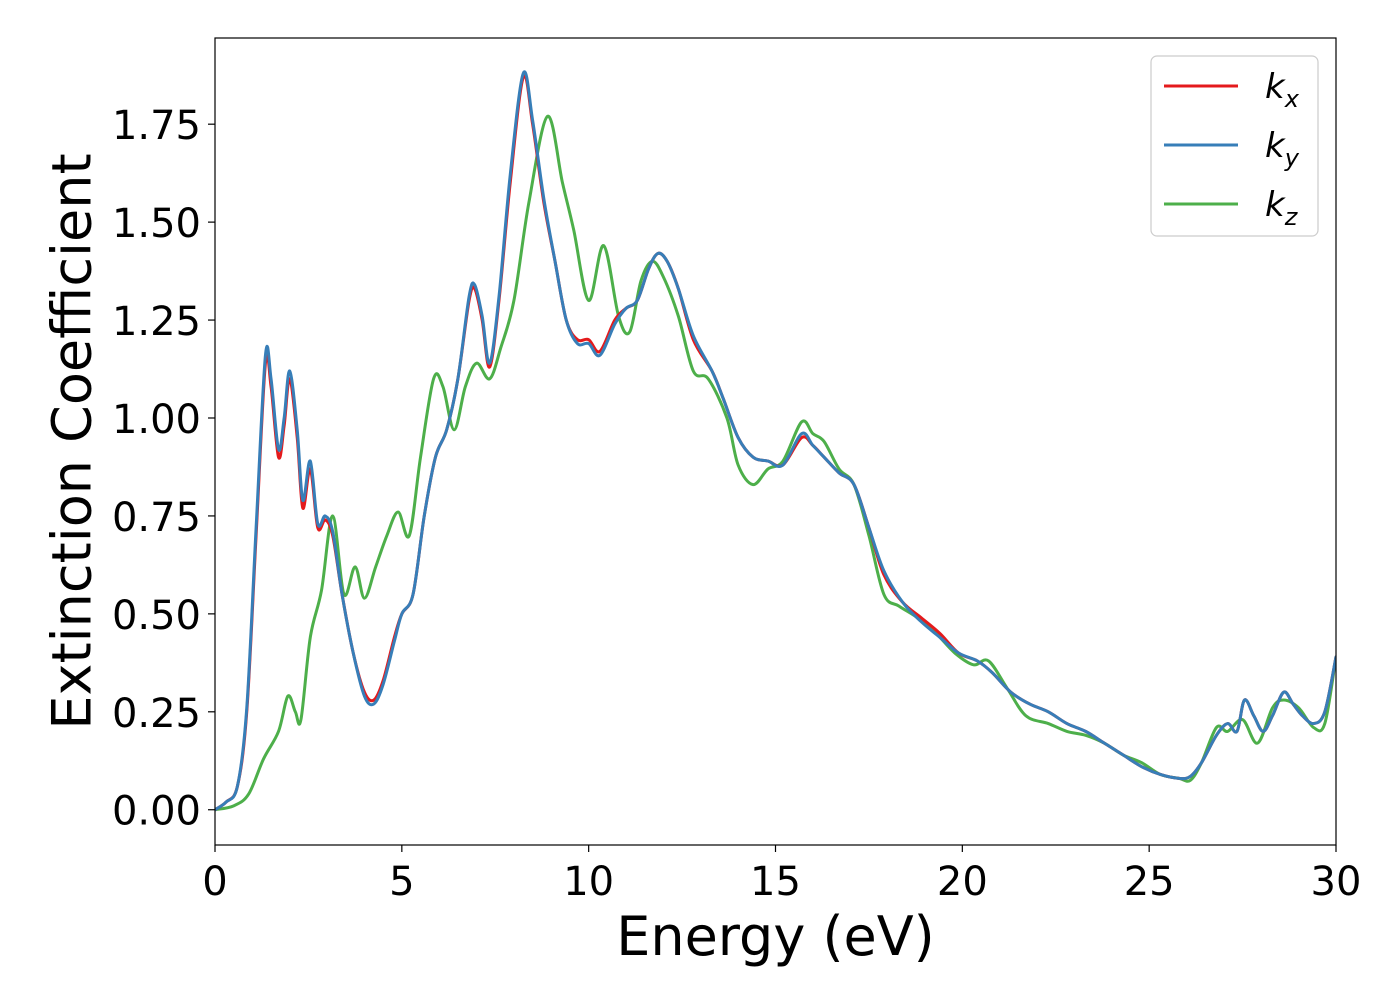  Describe the element at coordinates (1282, 90) in the screenshot. I see `legend-label-x: kx` at that location.